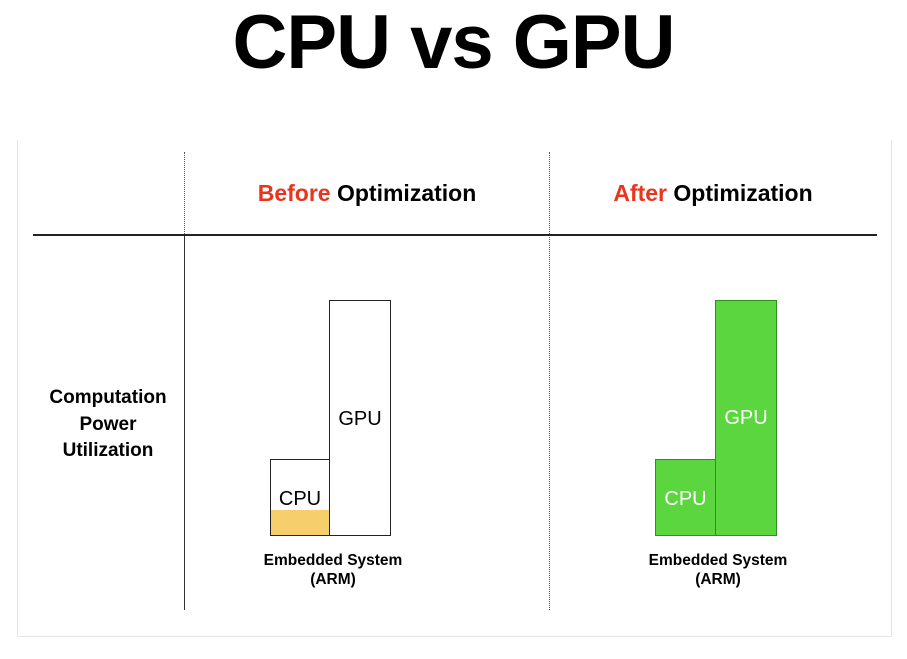 The image size is (907, 659). I want to click on header-divider-left, so click(184, 193).